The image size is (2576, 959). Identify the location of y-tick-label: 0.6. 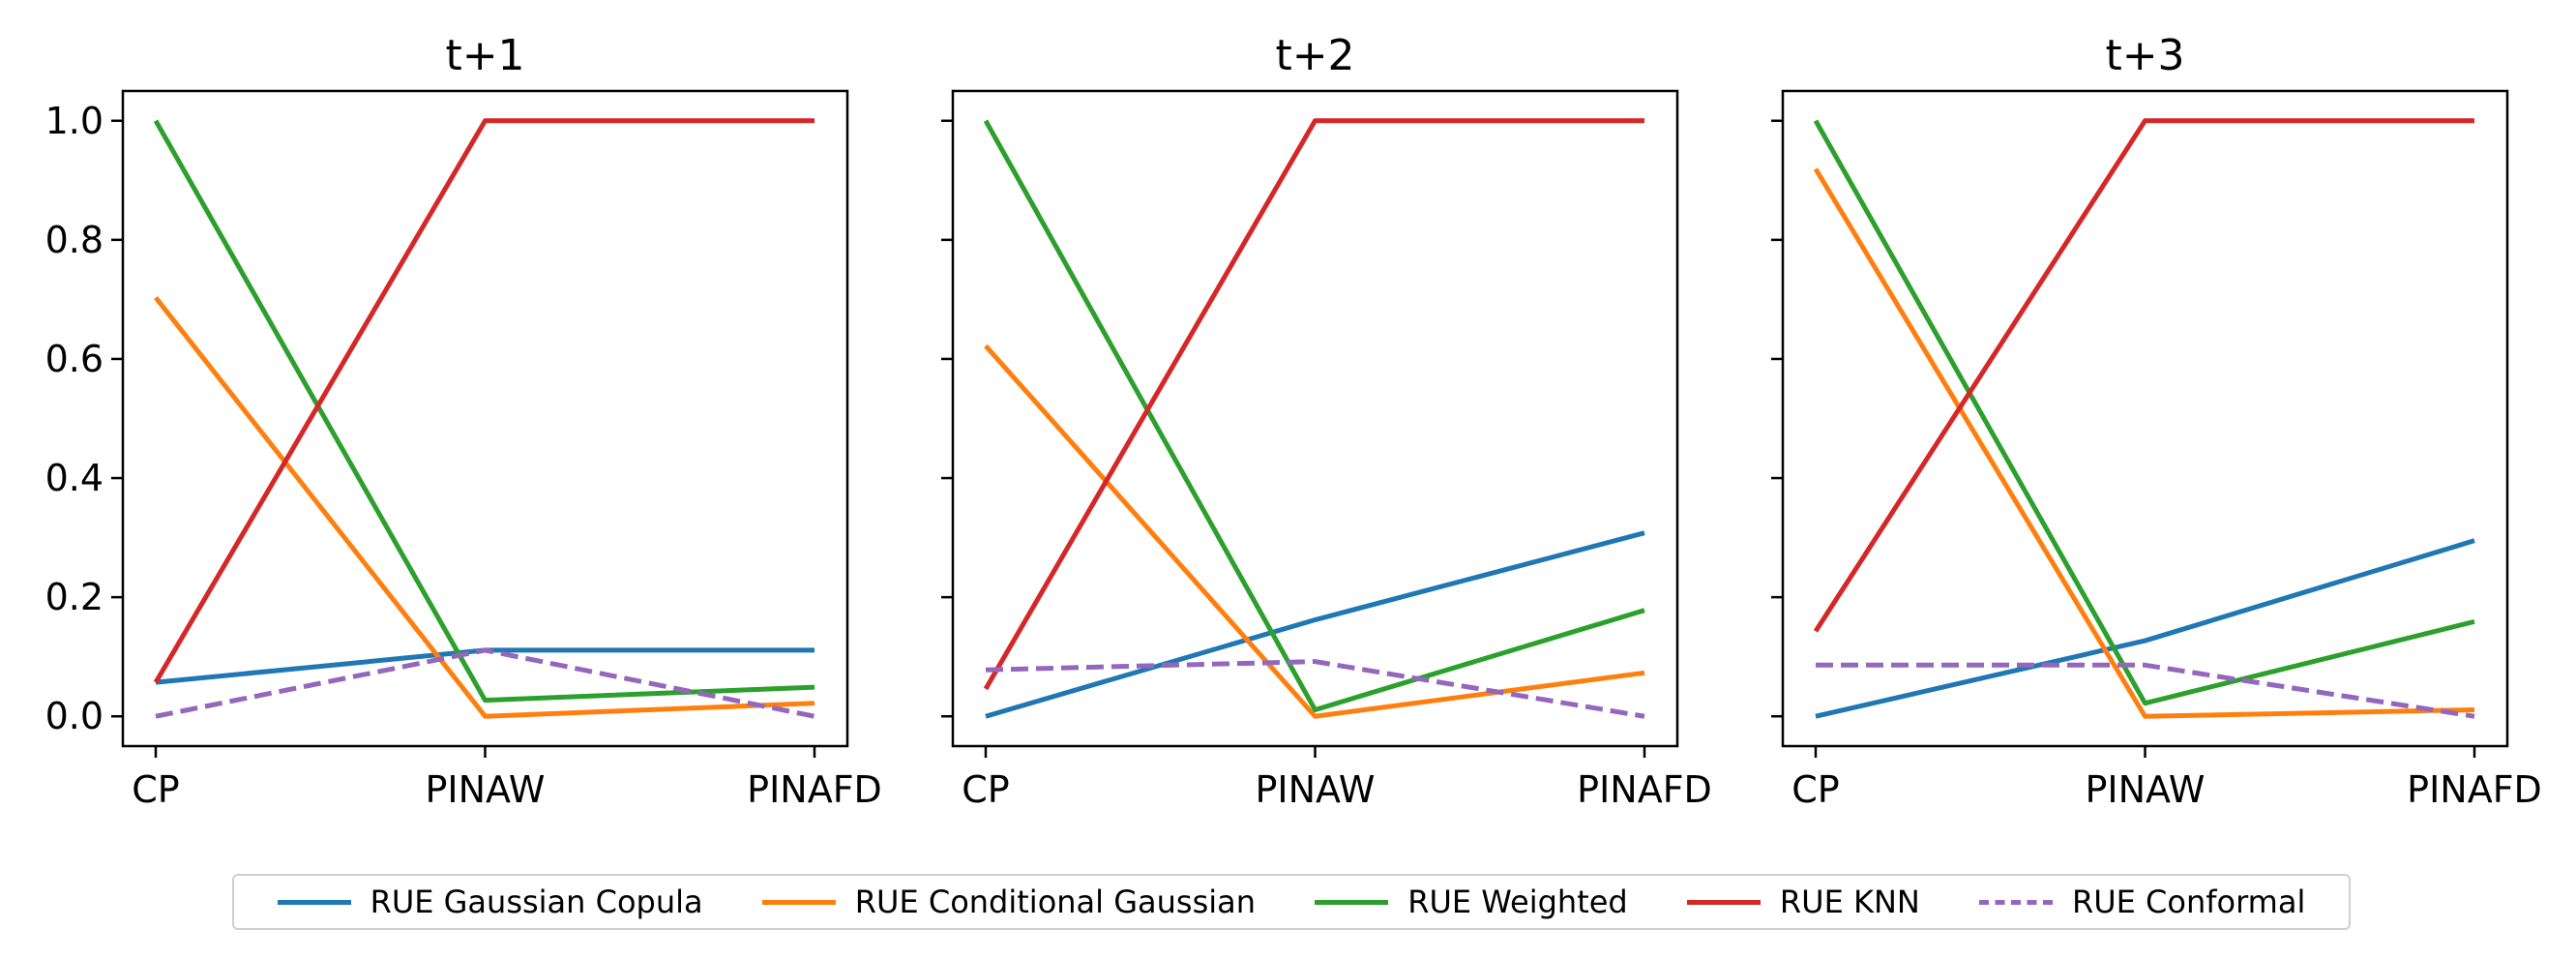
(74, 359).